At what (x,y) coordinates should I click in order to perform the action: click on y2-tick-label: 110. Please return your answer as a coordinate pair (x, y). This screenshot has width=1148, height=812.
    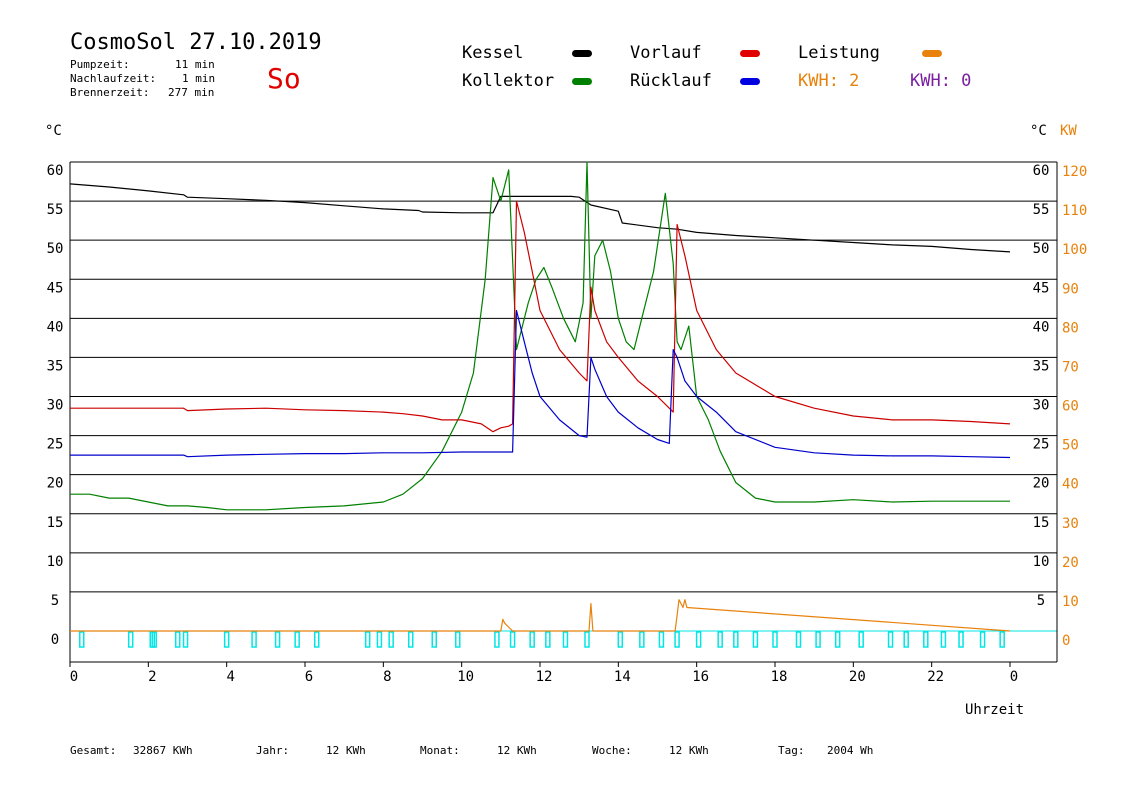
    Looking at the image, I should click on (1074, 211).